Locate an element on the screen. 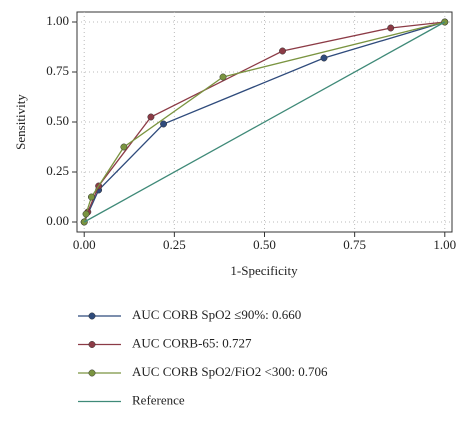 This screenshot has width=474, height=422. y-axis-label: Sensitivity is located at coordinates (20, 122).